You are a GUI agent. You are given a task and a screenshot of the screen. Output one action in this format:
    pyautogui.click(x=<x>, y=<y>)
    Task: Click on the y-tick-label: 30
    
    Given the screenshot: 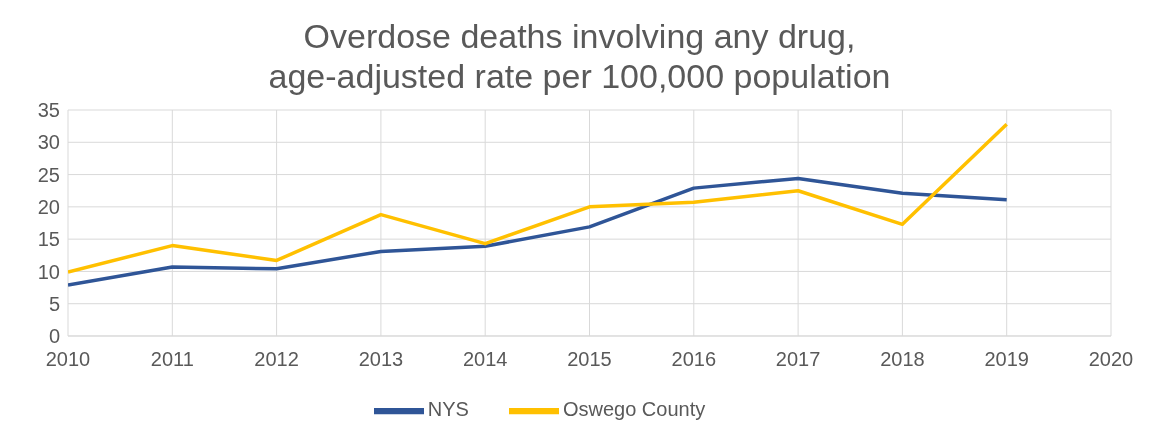 What is the action you would take?
    pyautogui.click(x=48, y=142)
    